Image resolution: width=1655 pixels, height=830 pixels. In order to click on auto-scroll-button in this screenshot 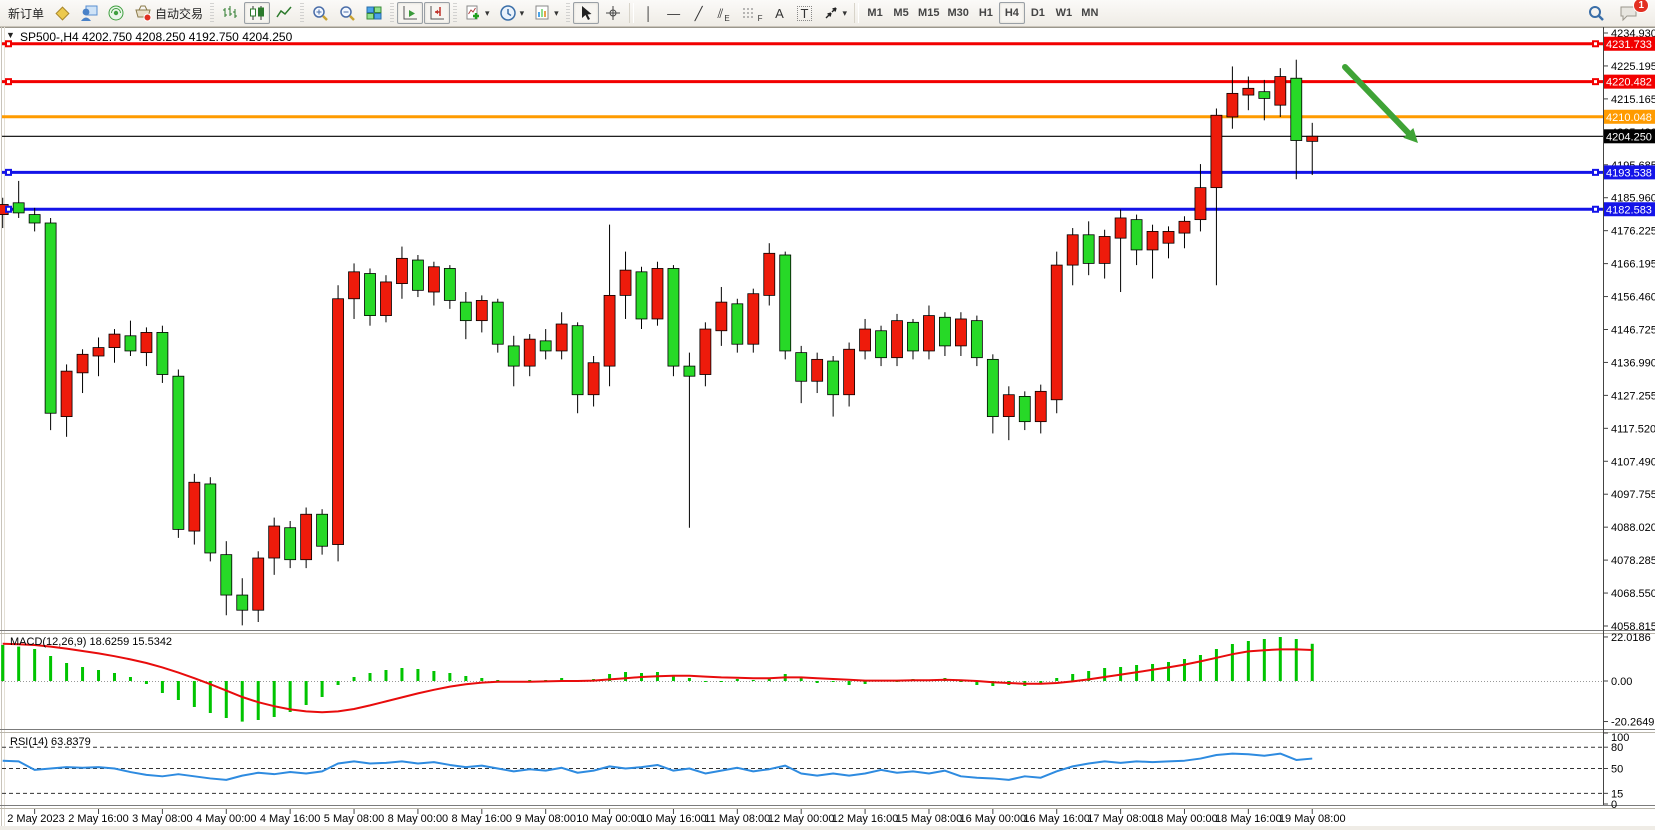, I will do `click(410, 13)`.